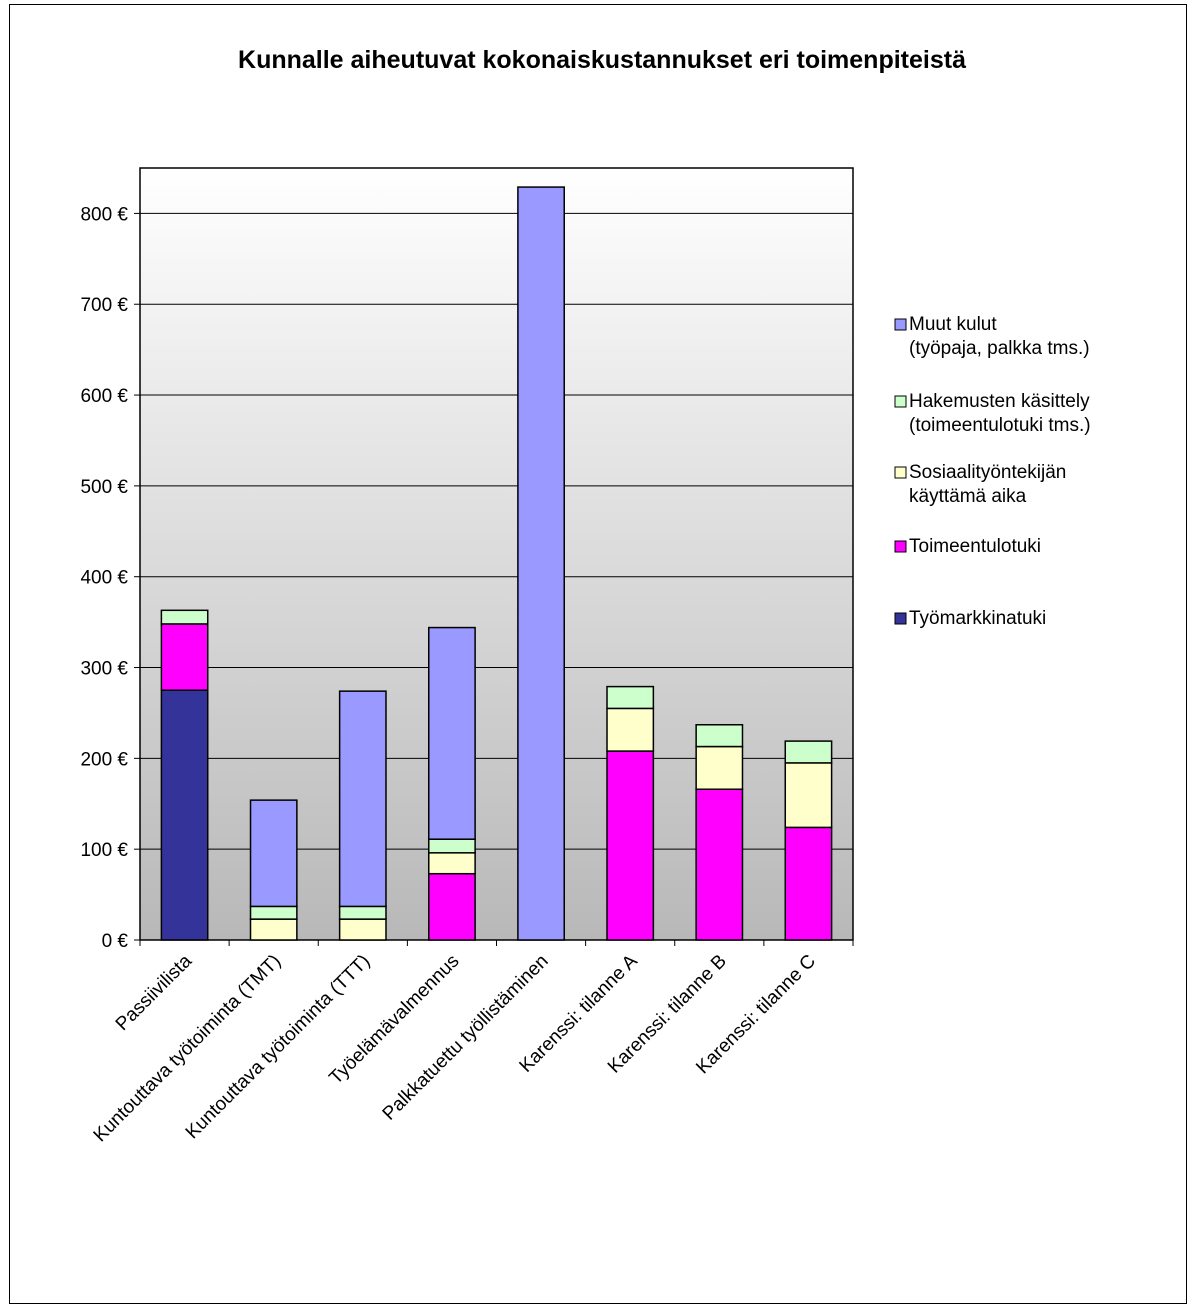  What do you see at coordinates (104, 487) in the screenshot?
I see `y-tick-label: 500 €` at bounding box center [104, 487].